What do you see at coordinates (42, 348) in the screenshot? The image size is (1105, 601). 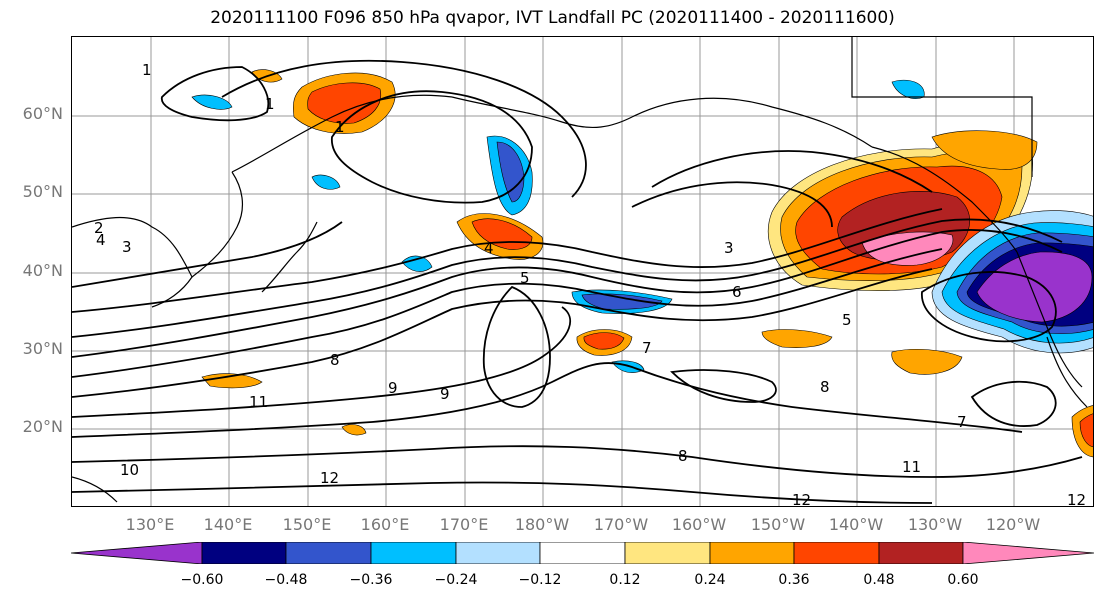 I see `lat-label: 30°N` at bounding box center [42, 348].